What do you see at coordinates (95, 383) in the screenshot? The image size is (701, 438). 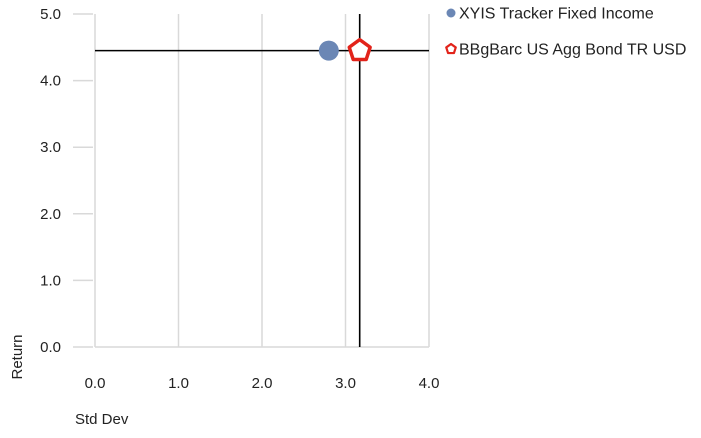 I see `x-tick-label: 0.0` at bounding box center [95, 383].